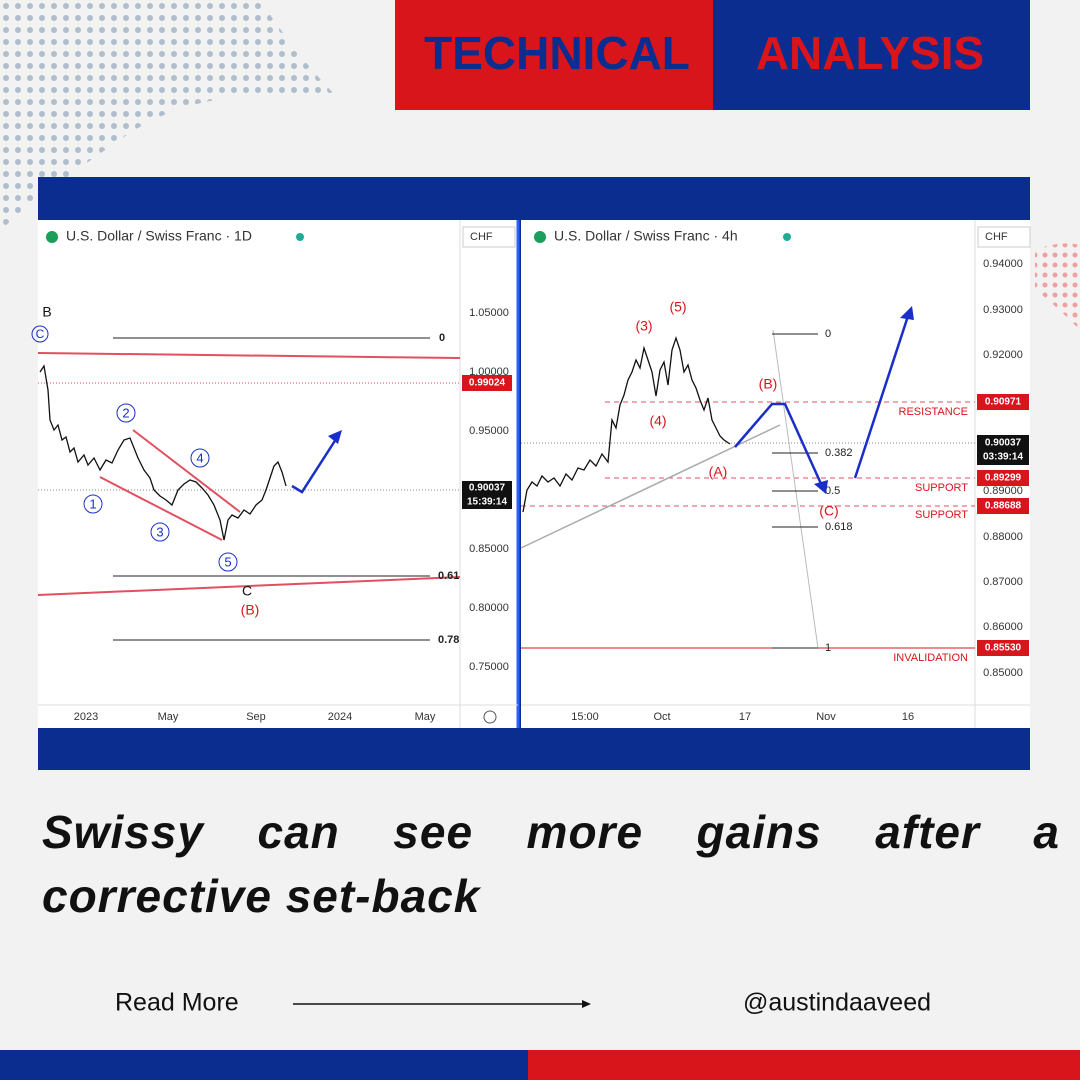 The image size is (1080, 1080). I want to click on wave-label: 3, so click(159, 531).